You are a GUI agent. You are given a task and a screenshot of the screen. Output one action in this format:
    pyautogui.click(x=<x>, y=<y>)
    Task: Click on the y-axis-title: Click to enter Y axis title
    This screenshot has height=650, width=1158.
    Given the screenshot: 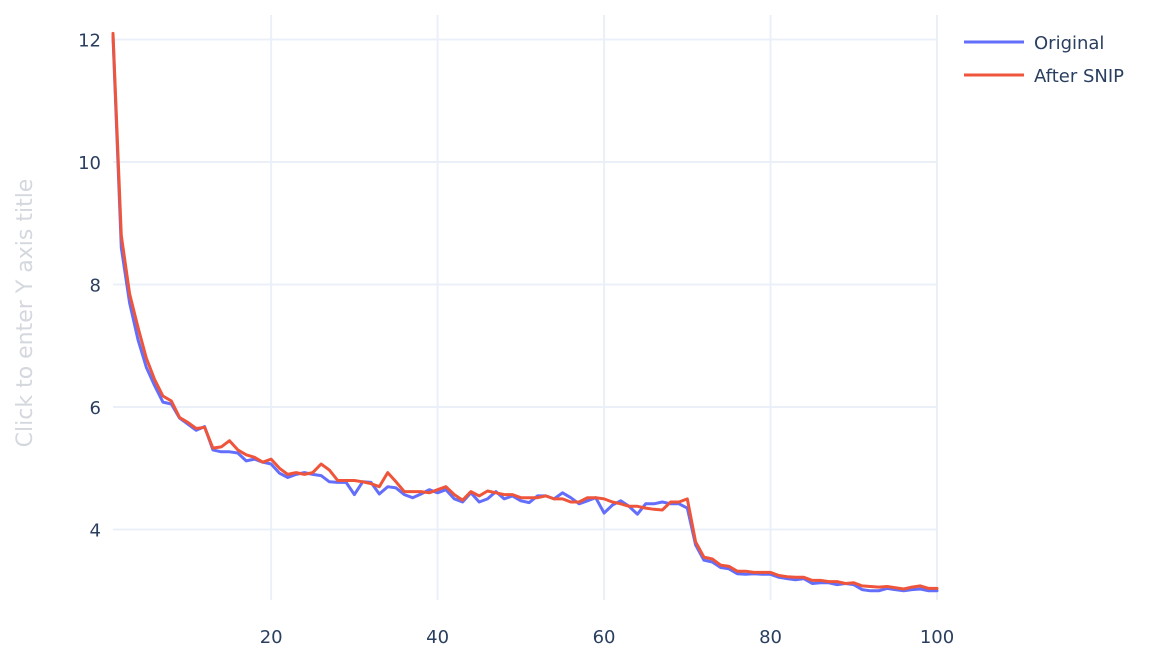 What is the action you would take?
    pyautogui.click(x=25, y=313)
    